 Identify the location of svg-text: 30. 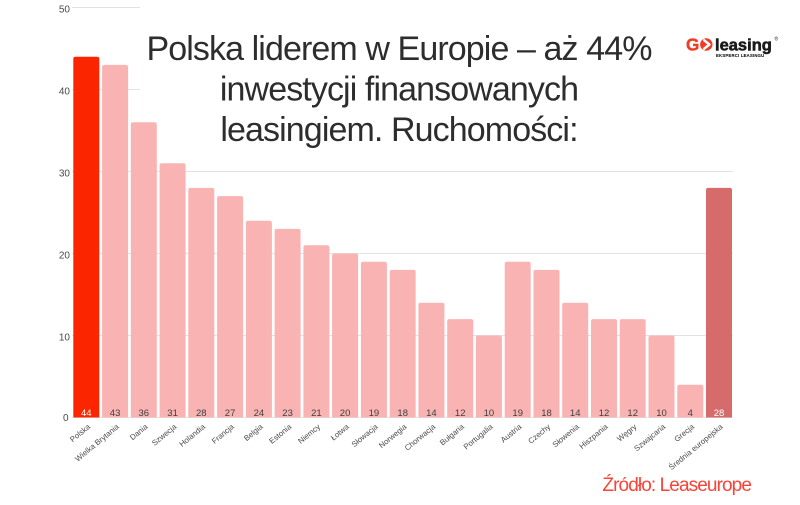
(65, 174).